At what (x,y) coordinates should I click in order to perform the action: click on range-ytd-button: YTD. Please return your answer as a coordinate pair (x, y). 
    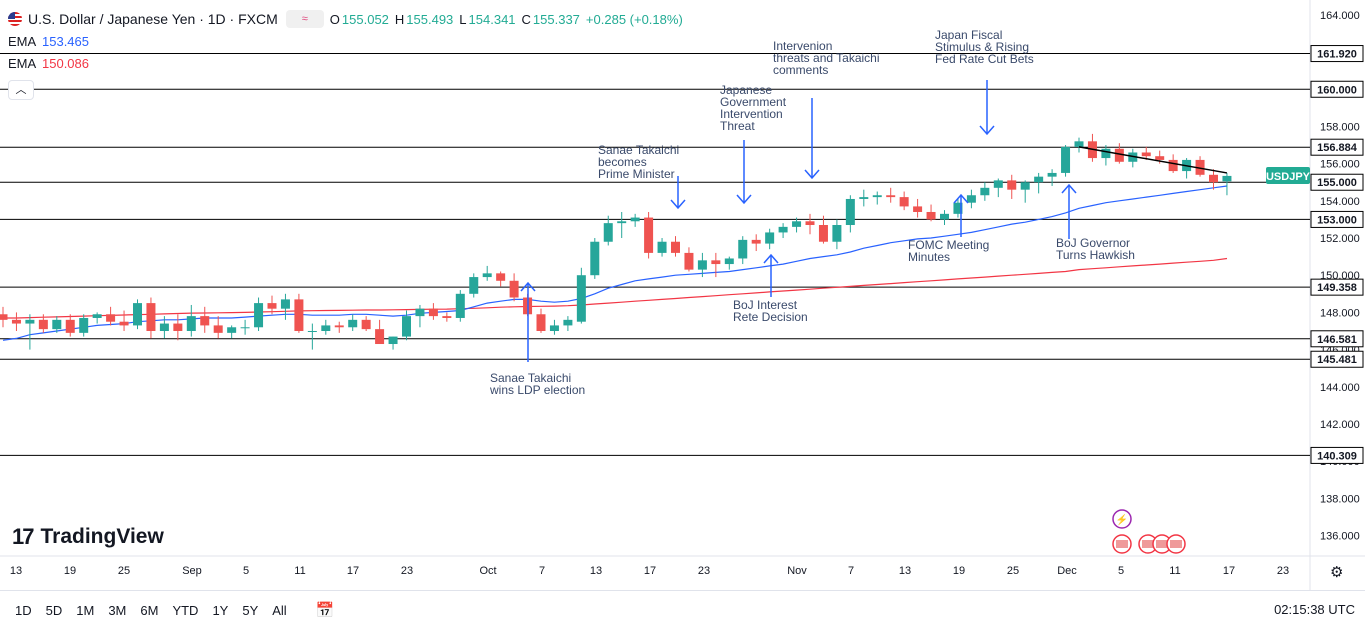
    Looking at the image, I should click on (185, 610).